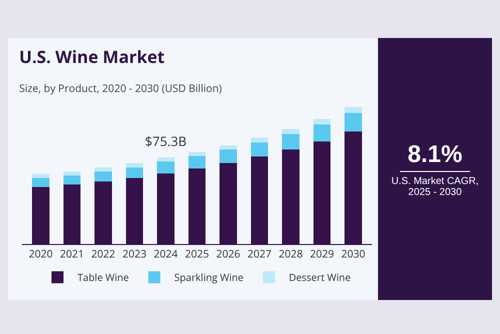 The height and width of the screenshot is (334, 500). I want to click on x-tick-label: 2026, so click(228, 255).